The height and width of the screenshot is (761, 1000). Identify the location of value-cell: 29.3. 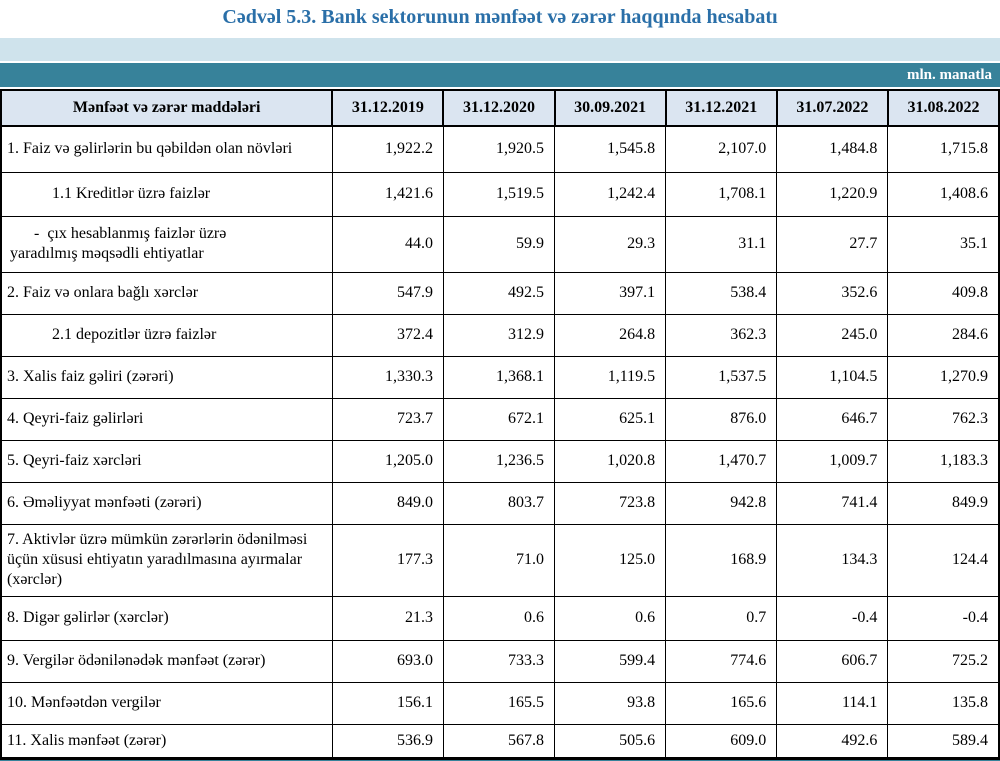
(610, 244).